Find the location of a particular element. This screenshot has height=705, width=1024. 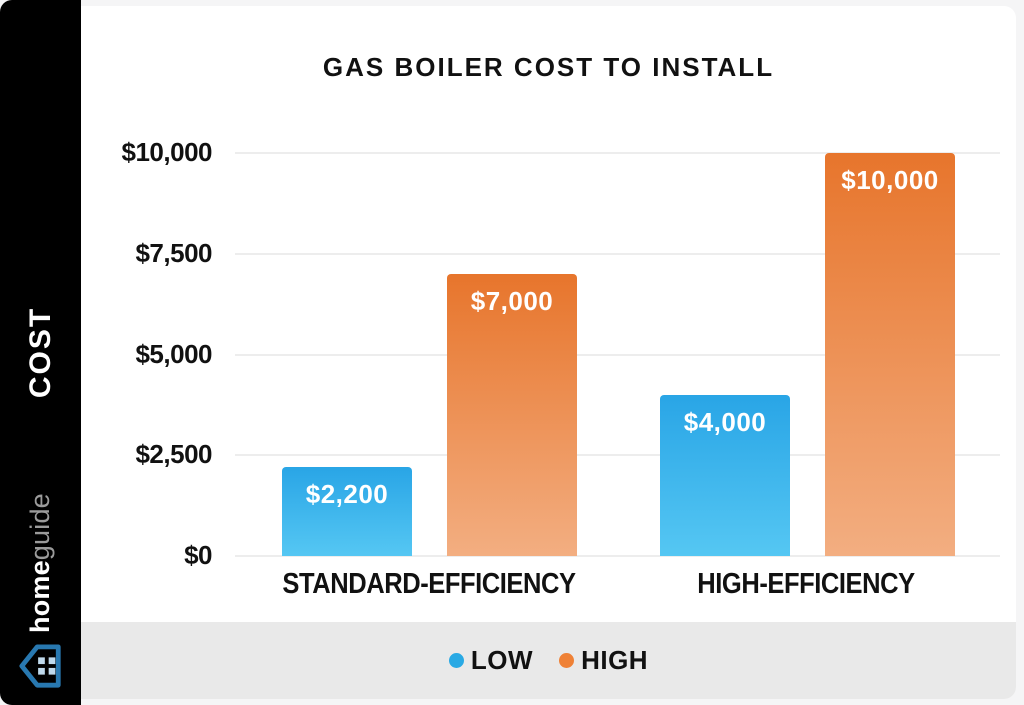

x-category-text: HIGH-EFFICIENCY is located at coordinates (806, 584).